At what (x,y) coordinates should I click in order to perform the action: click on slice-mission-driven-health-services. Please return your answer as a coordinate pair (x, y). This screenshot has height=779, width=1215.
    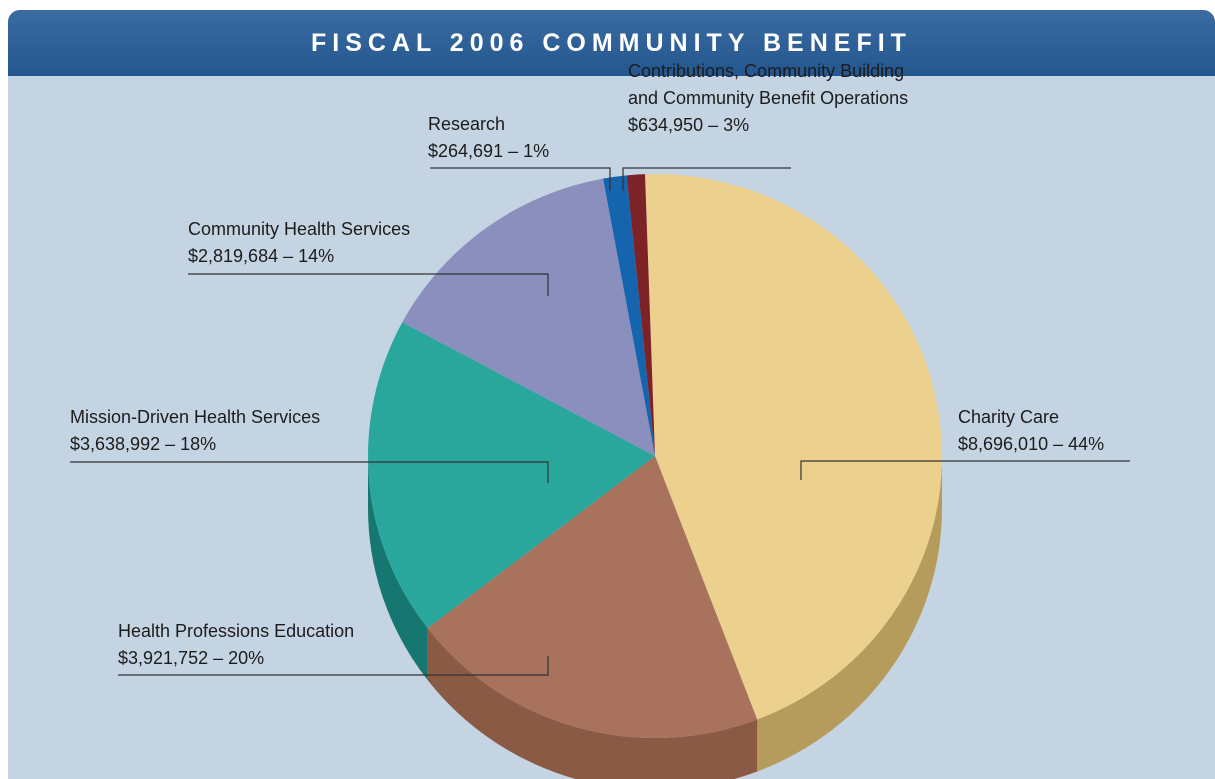
    Looking at the image, I should click on (511, 475).